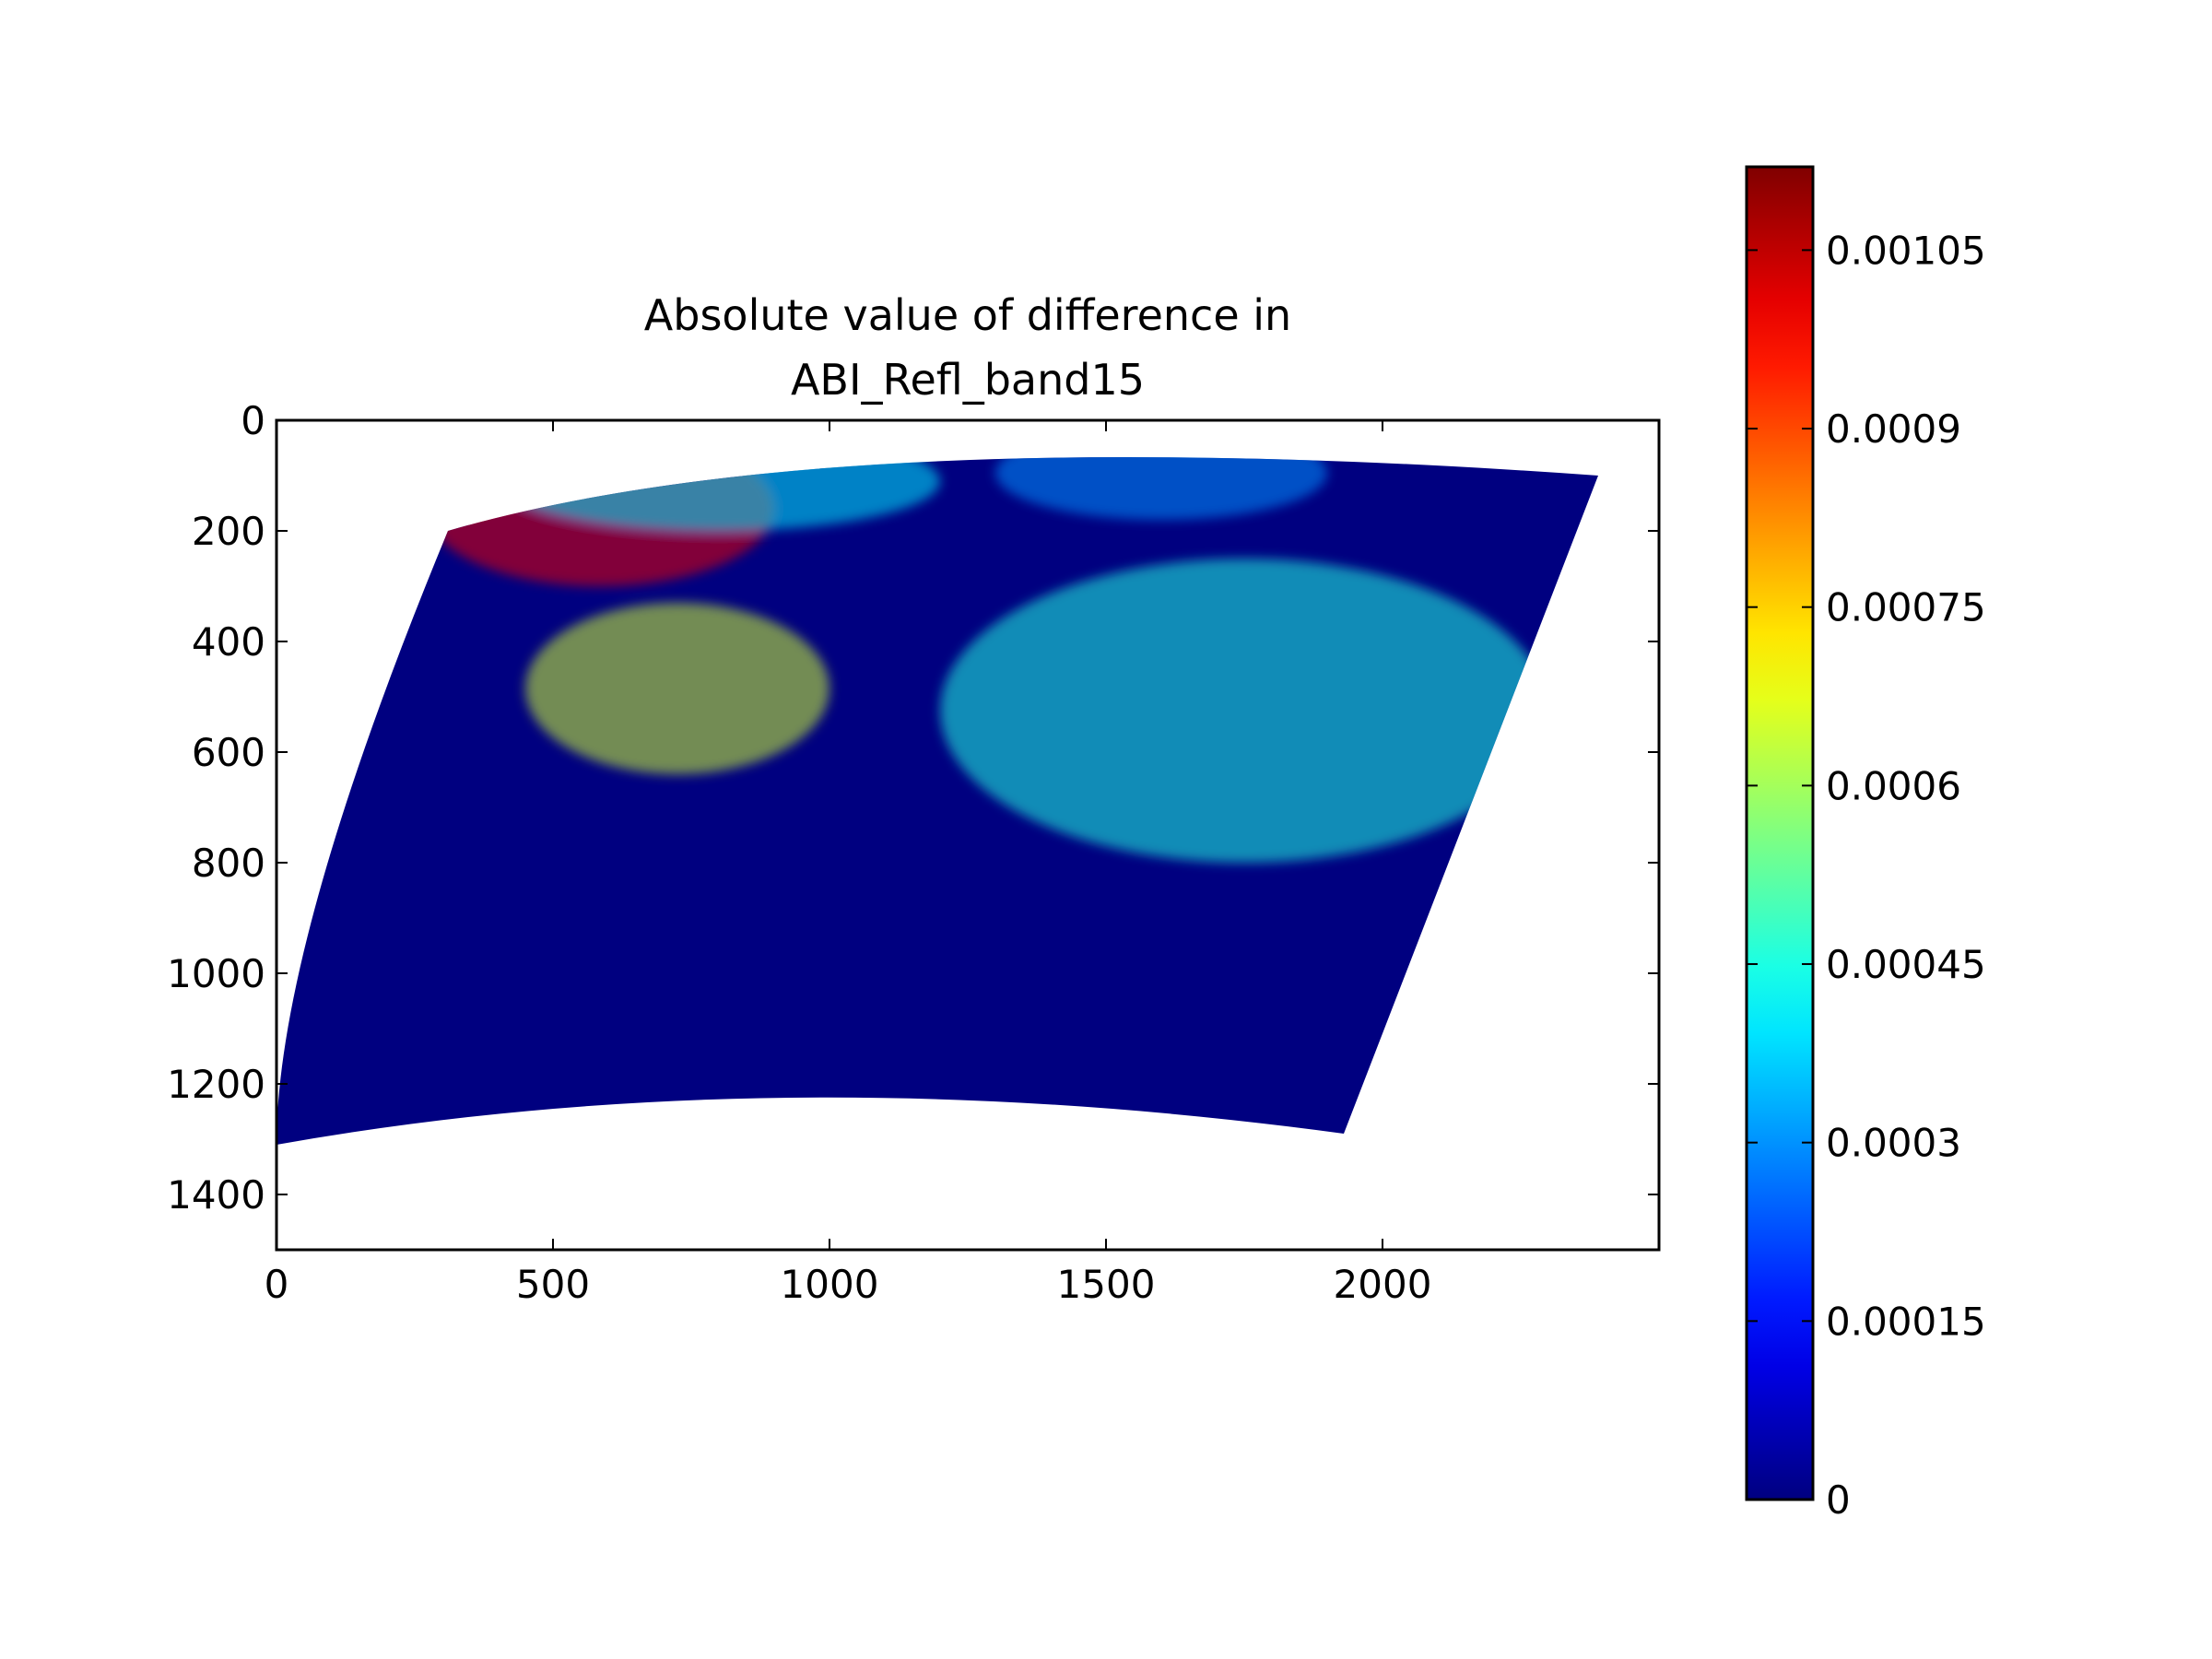 The image size is (2212, 1659). Describe the element at coordinates (1106, 1284) in the screenshot. I see `x-tick-label: 1500` at that location.